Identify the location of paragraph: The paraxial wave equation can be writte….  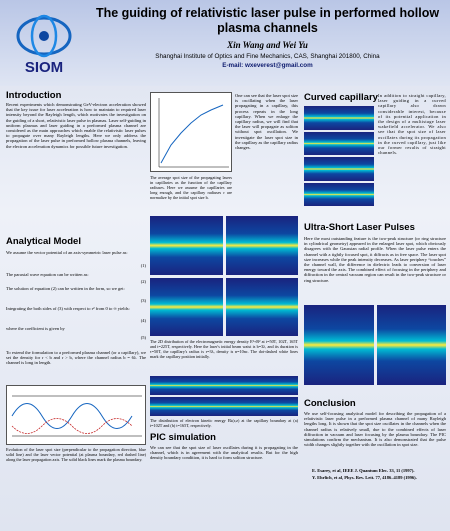
(47, 274).